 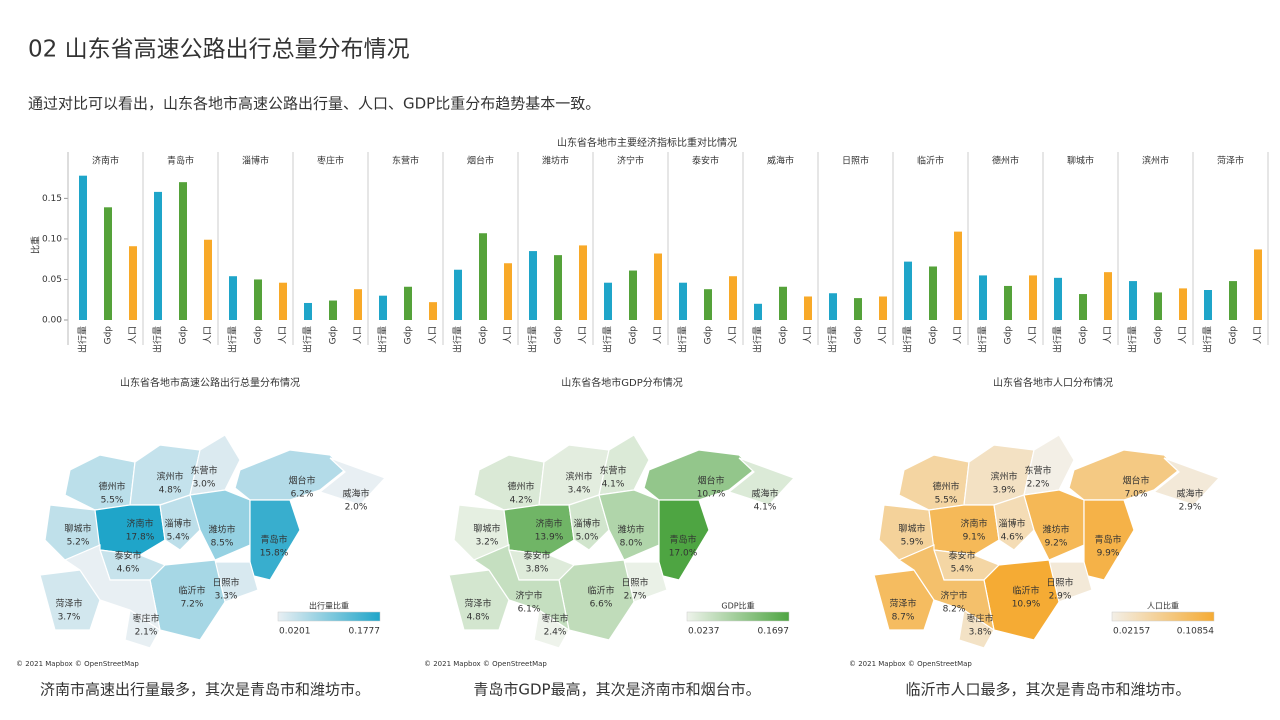 I want to click on slide-title: 02 山东省高速公路出行总量分布情况, so click(x=219, y=50).